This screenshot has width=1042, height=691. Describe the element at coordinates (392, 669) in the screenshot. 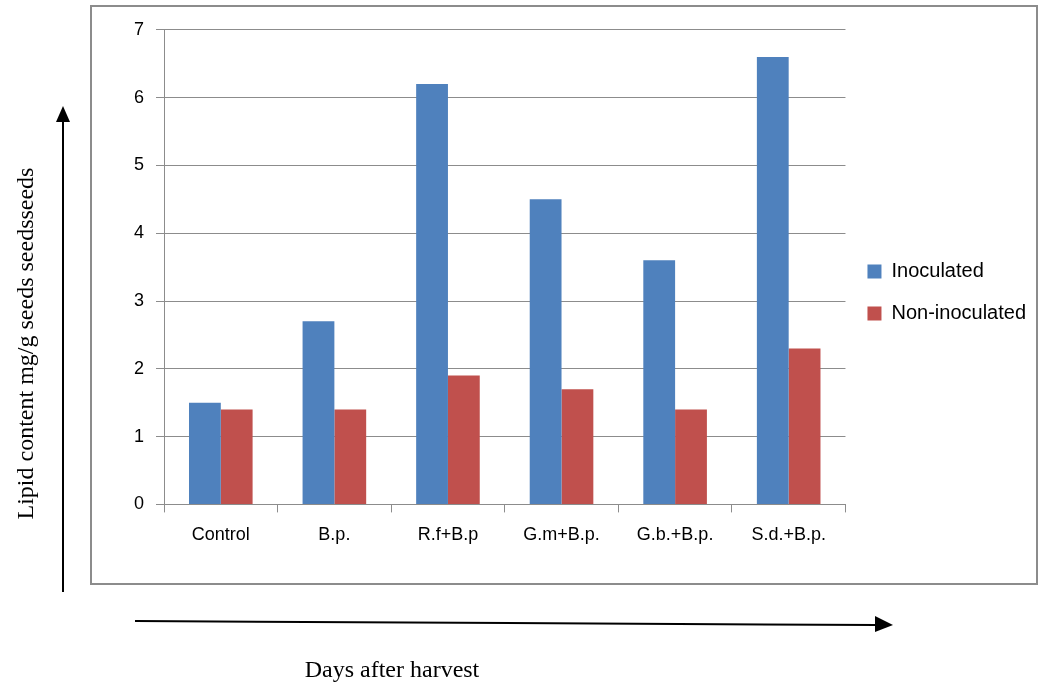

I see `x-axis-title: Days after harvest` at that location.